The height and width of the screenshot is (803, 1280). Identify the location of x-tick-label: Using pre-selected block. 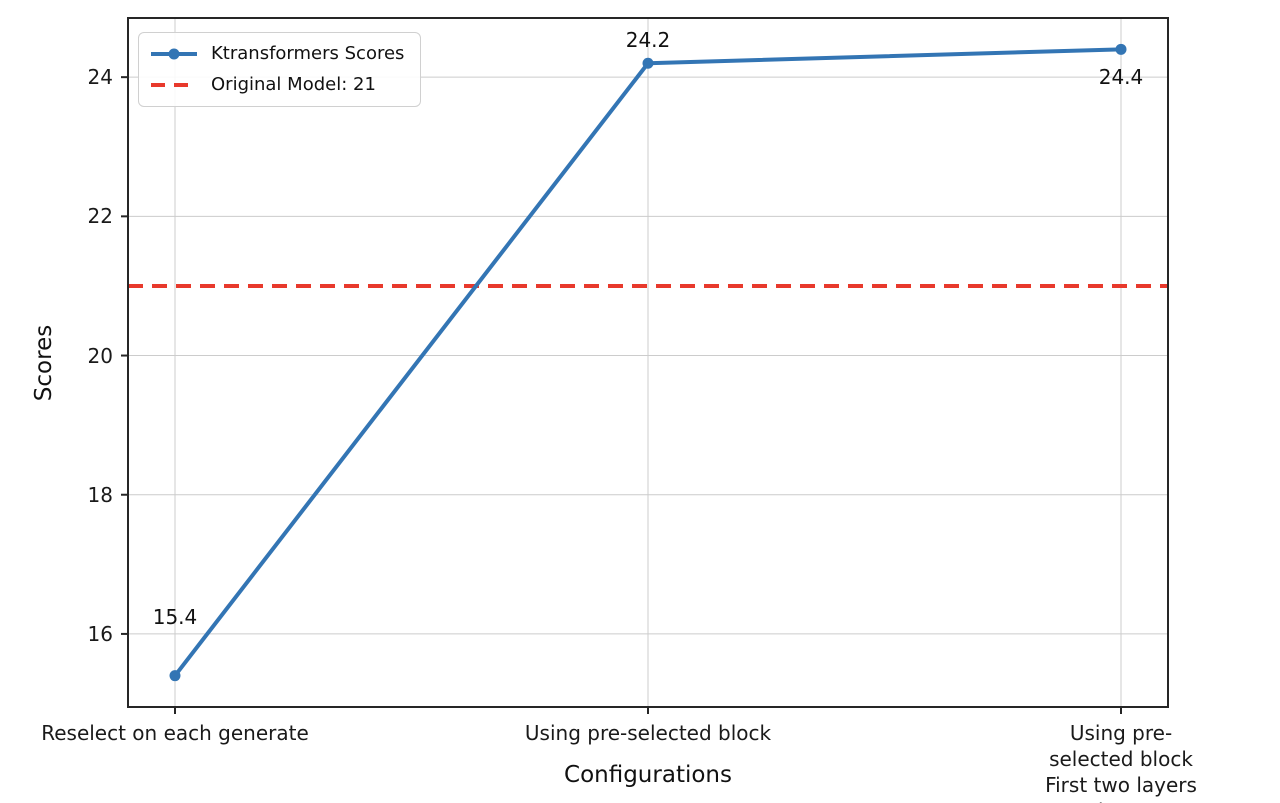
(648, 733).